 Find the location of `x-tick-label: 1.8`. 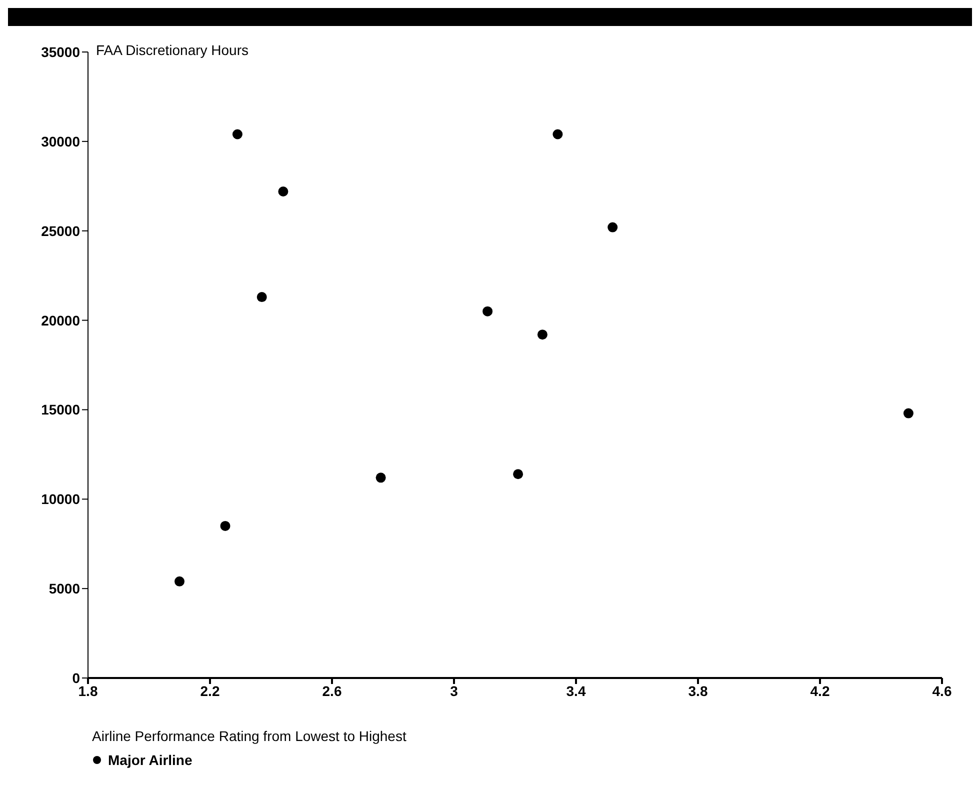

x-tick-label: 1.8 is located at coordinates (88, 690).